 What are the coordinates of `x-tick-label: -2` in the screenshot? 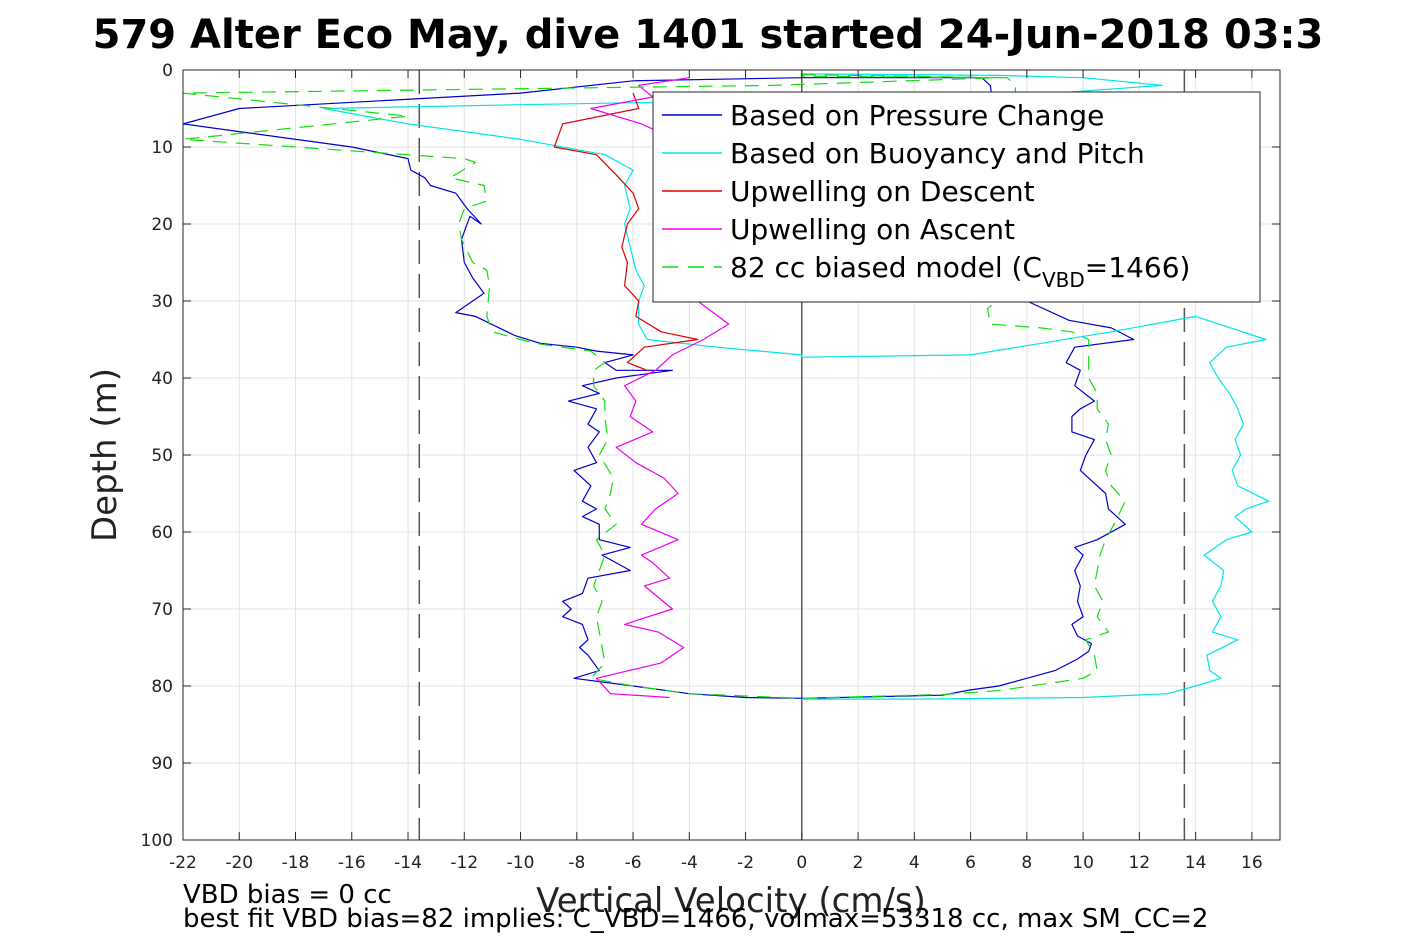 It's located at (745, 863).